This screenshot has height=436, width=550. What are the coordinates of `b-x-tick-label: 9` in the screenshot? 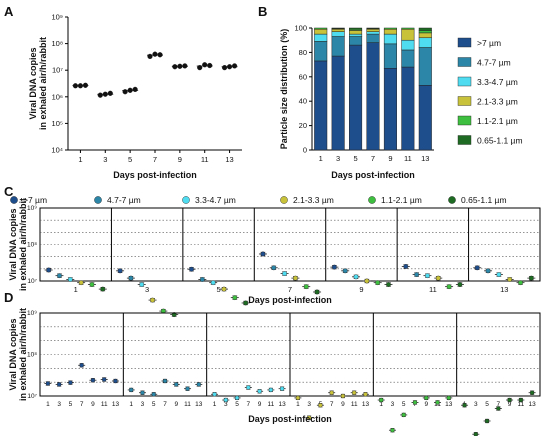 It's located at (390, 158).